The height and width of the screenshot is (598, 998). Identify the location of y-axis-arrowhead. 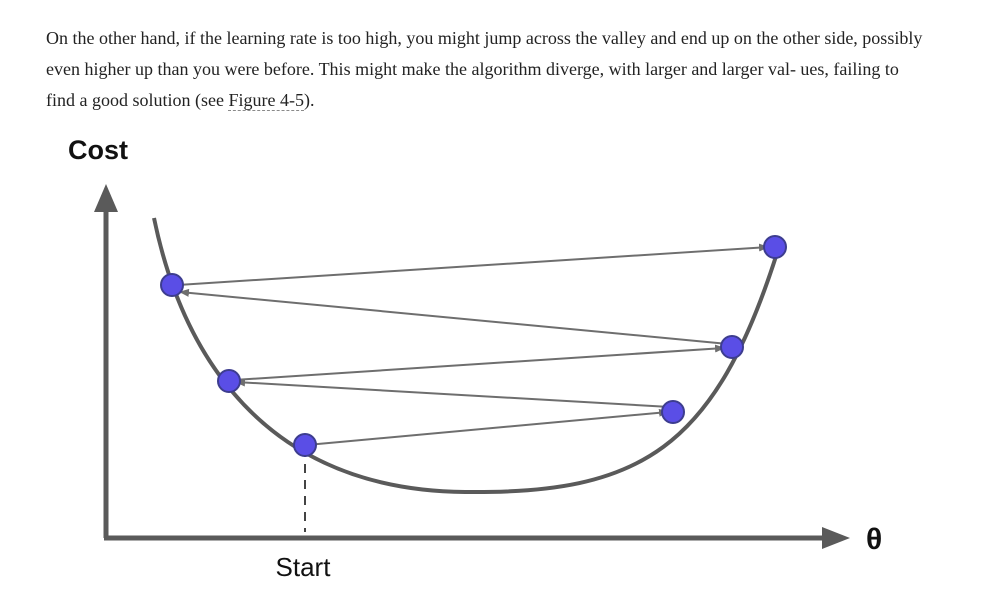
(106, 198).